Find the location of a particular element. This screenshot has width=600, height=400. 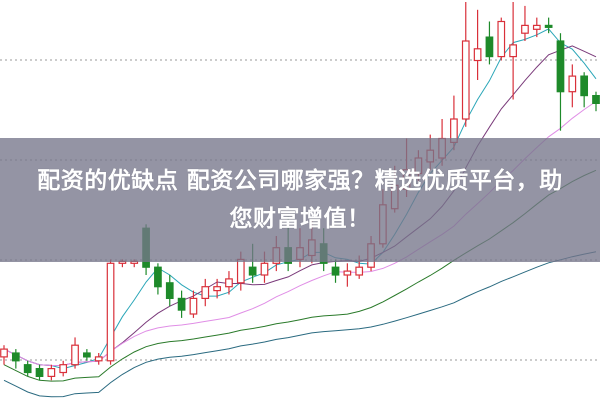

banner-line-2: 您财富增值！ is located at coordinates (300, 219).